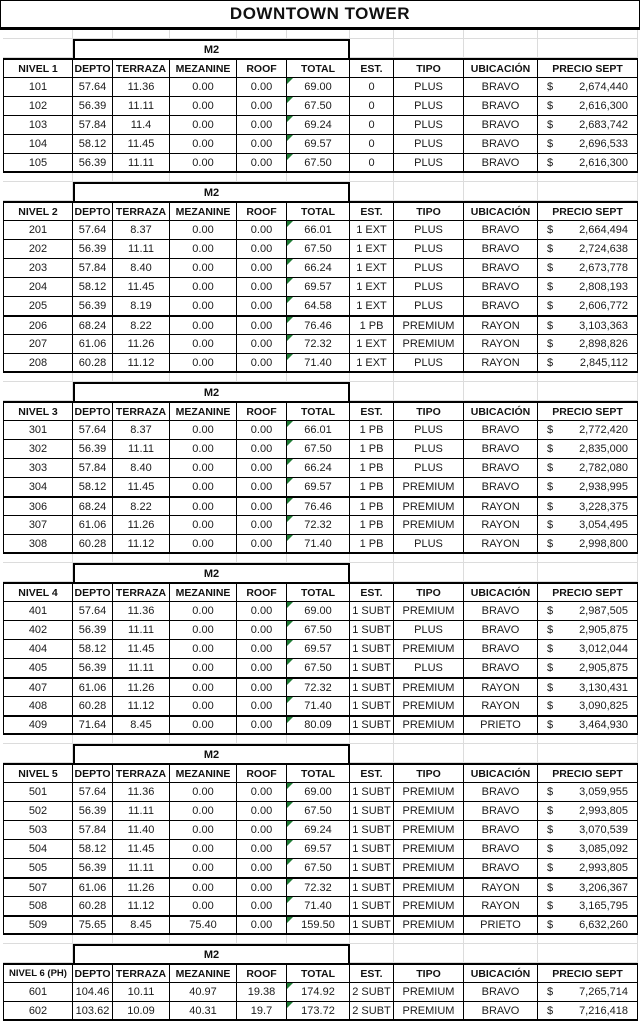  I want to click on price-amount: 3,103,363, so click(603, 325).